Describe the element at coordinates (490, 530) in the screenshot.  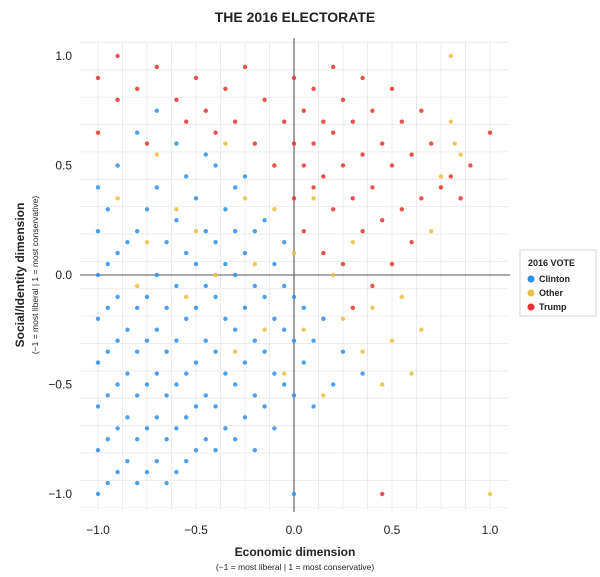
I see `x-tick-label: 1.0` at that location.